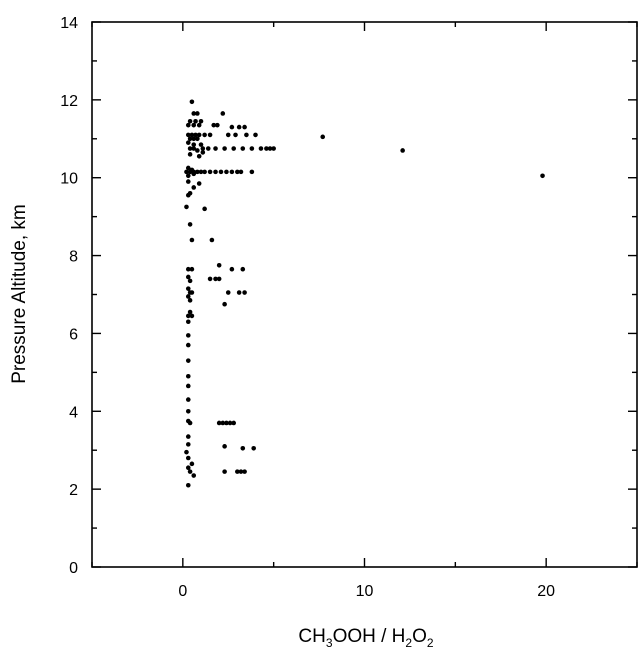 The height and width of the screenshot is (656, 640). What do you see at coordinates (329, 643) in the screenshot?
I see `x-axis-title-subscript: 3` at bounding box center [329, 643].